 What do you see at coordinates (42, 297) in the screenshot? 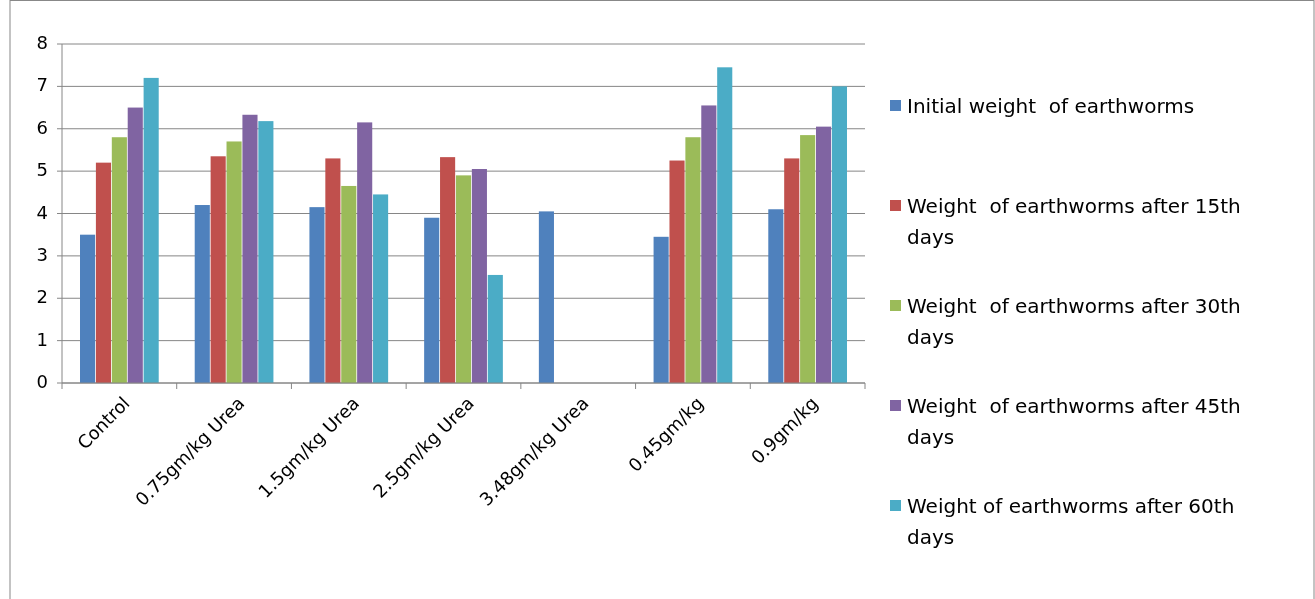
I see `y-tick-label: 2` at bounding box center [42, 297].